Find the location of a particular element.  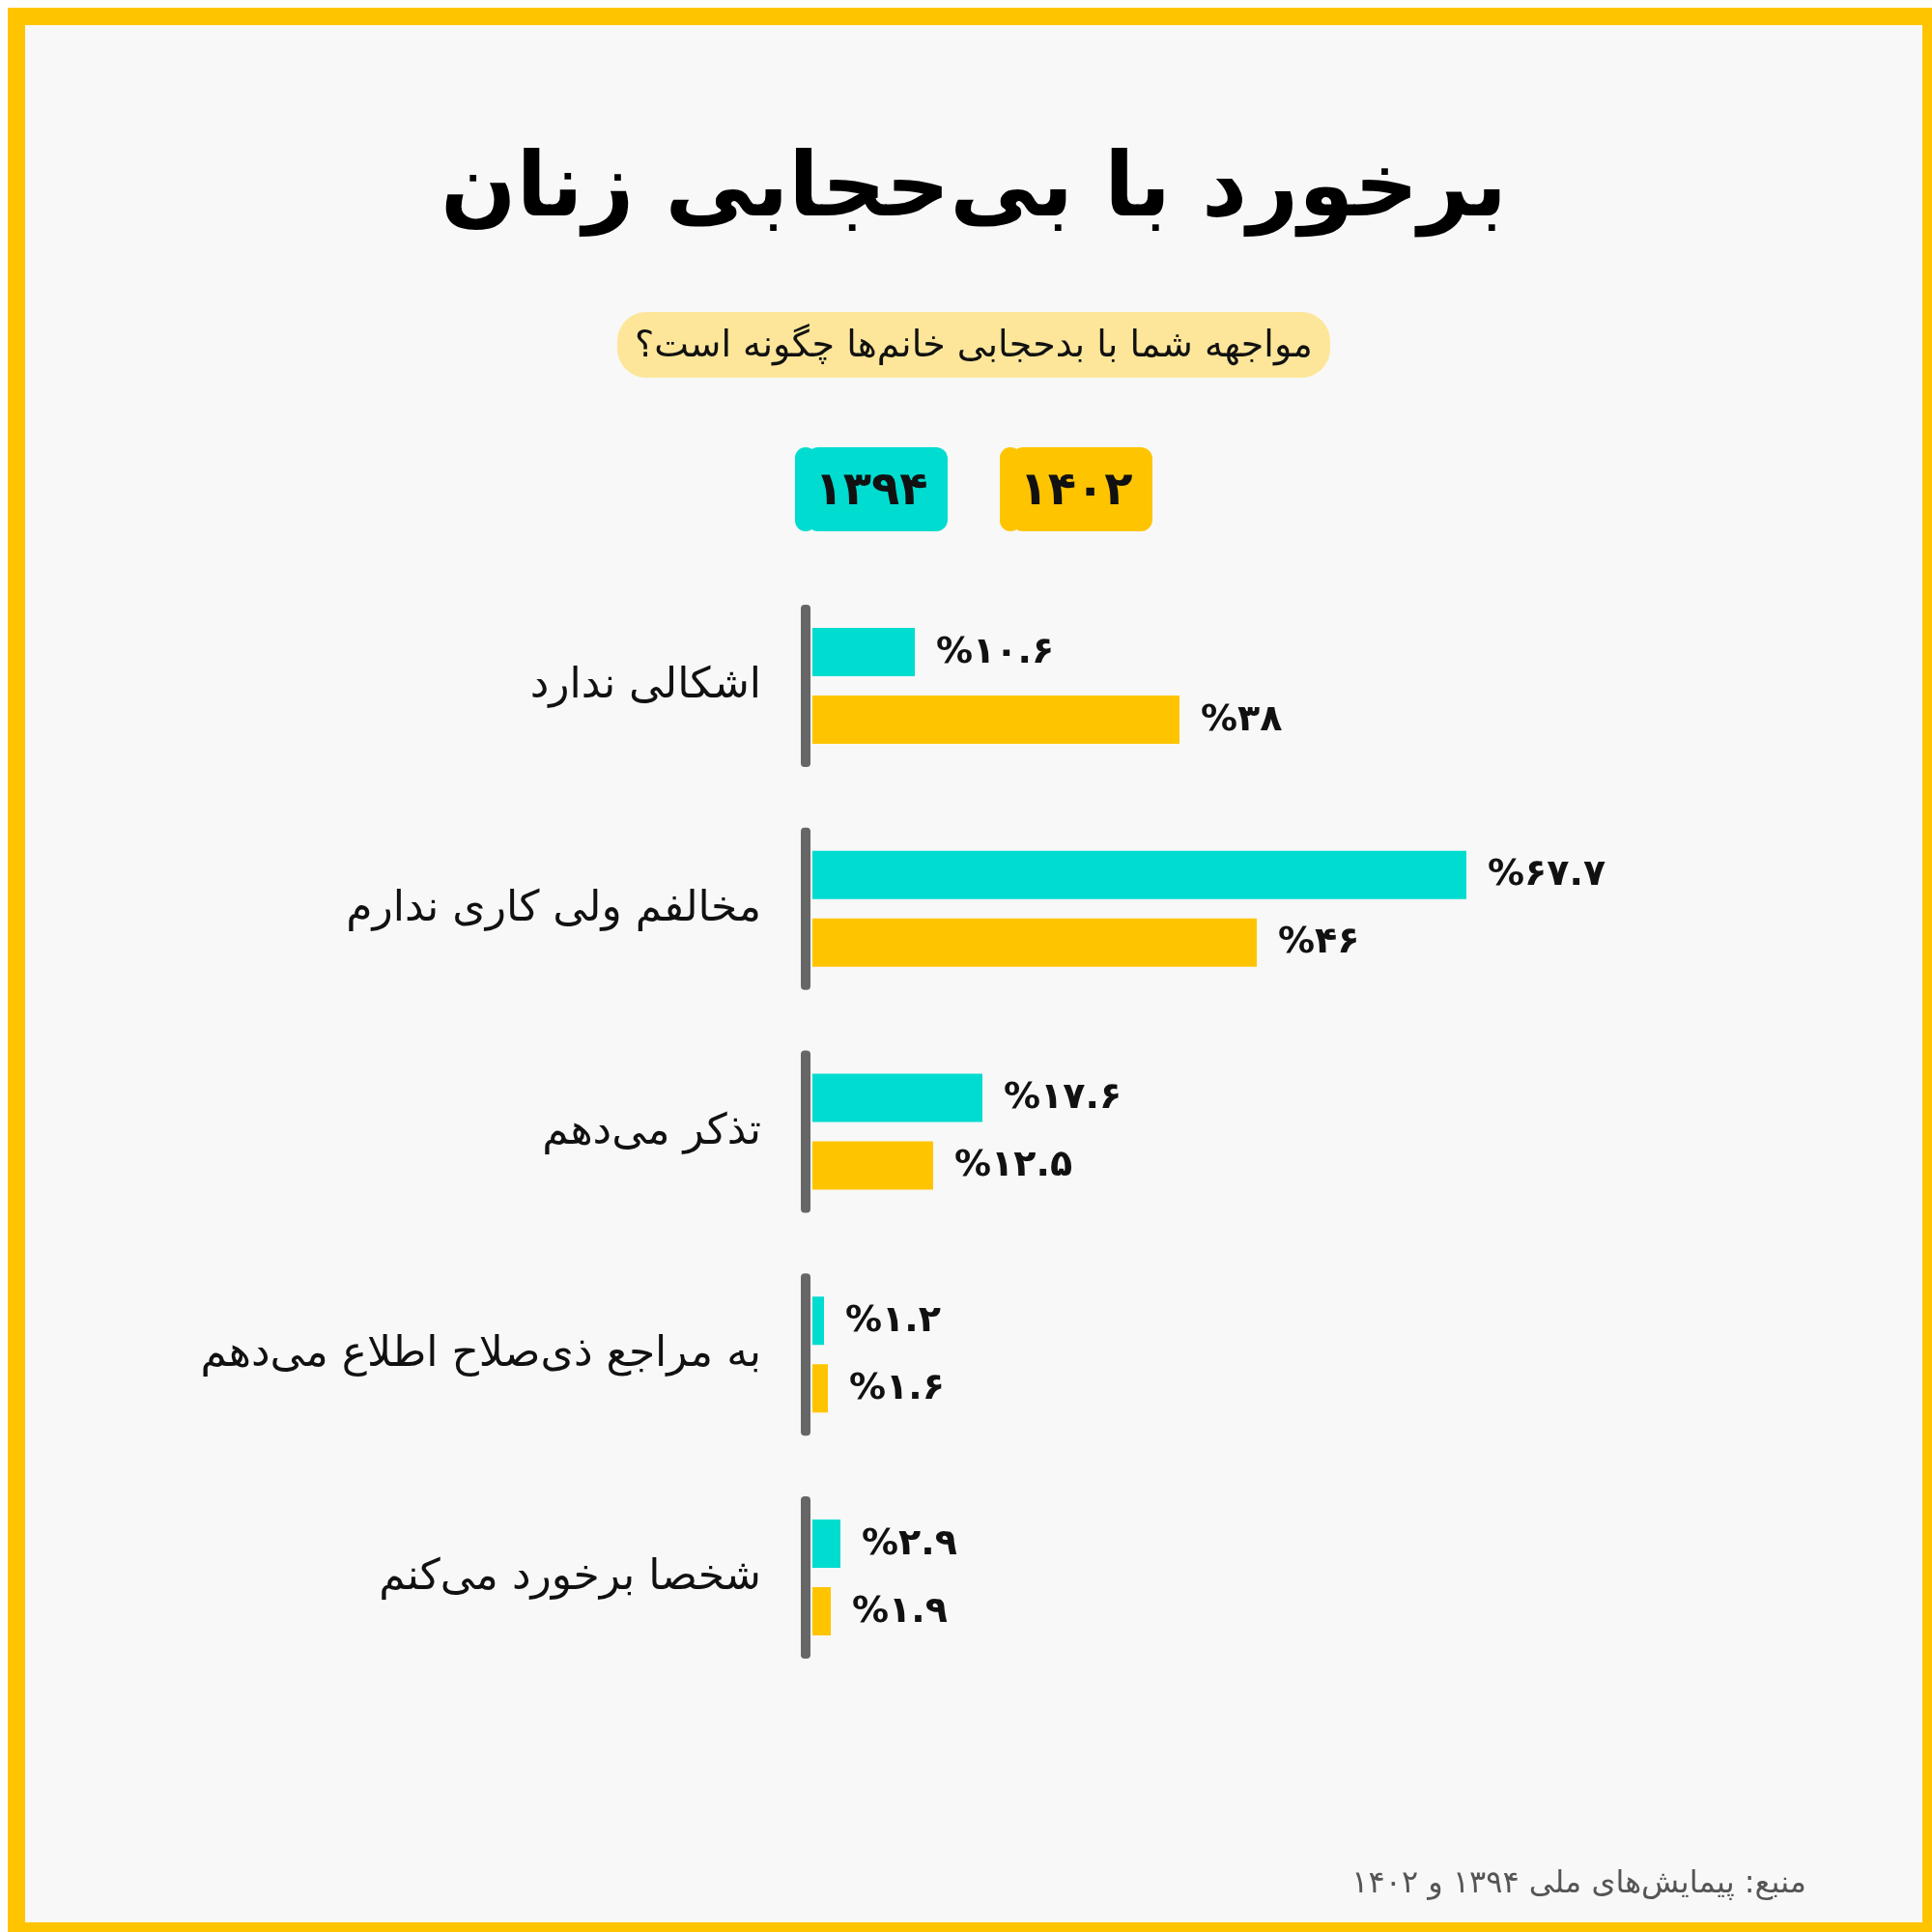

data-label: %۱.۶ is located at coordinates (897, 1385).